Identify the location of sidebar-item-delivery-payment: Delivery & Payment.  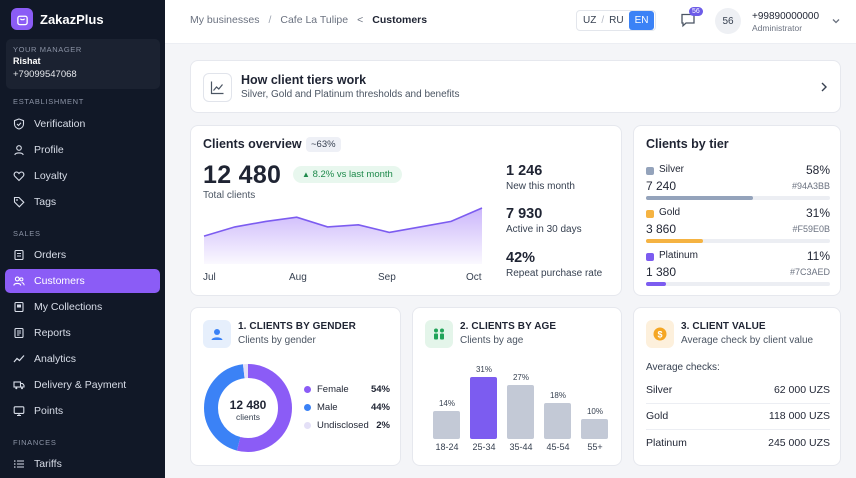
(82, 385).